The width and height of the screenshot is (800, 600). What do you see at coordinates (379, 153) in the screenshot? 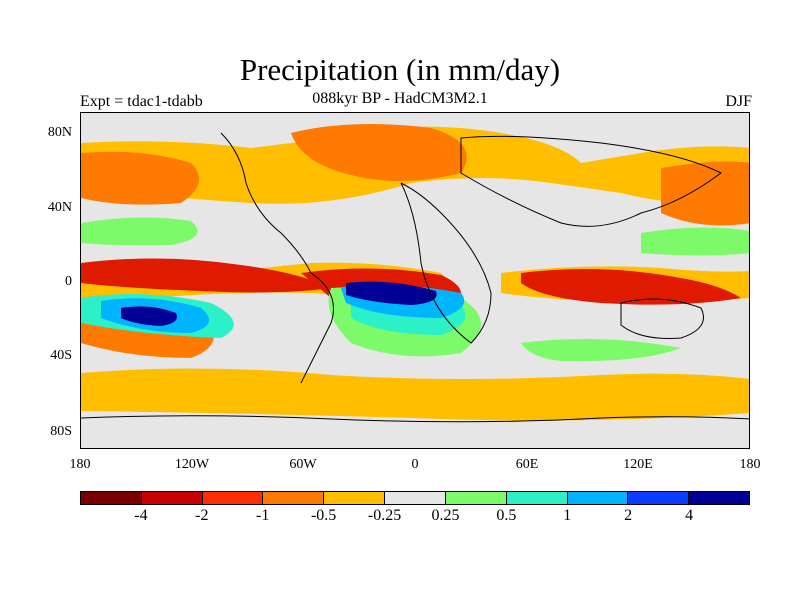
I see `north-atlantic-decrease` at bounding box center [379, 153].